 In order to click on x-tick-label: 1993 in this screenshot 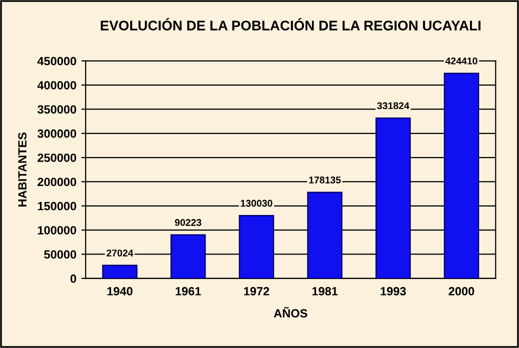, I will do `click(393, 291)`.